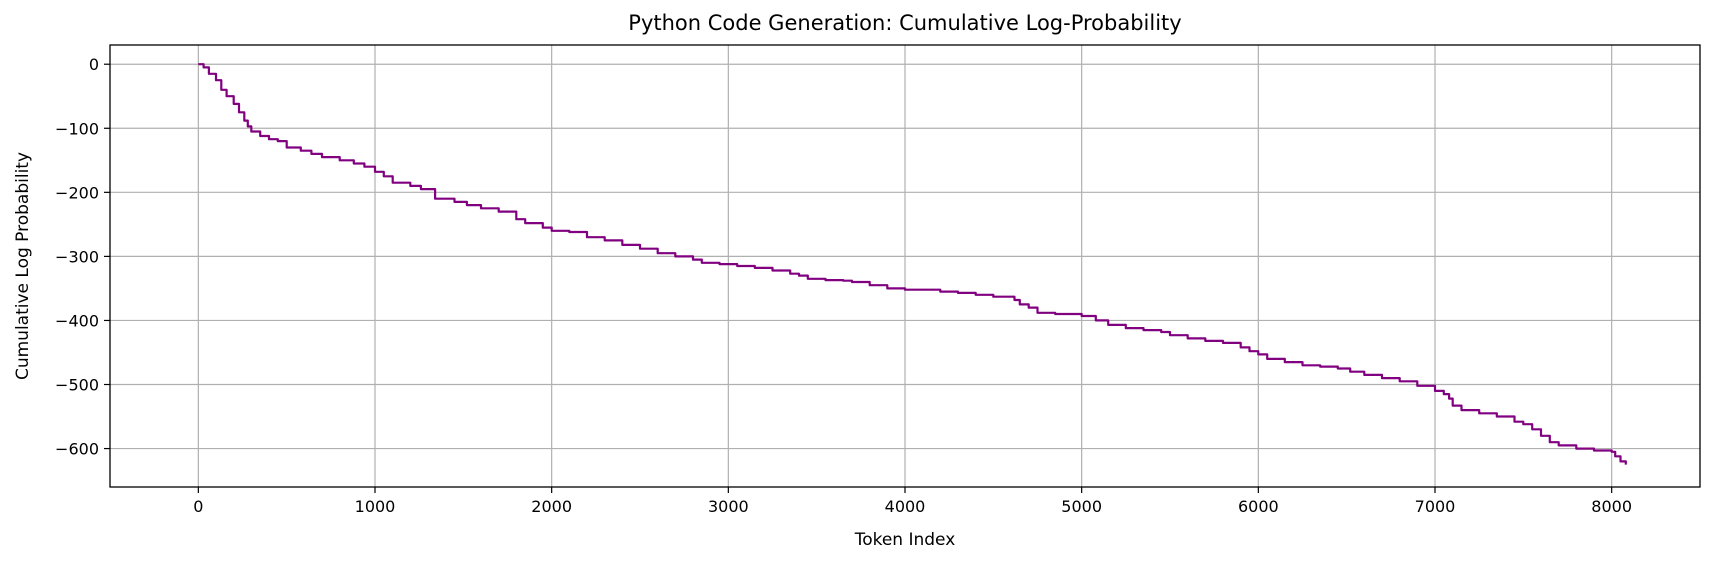  Describe the element at coordinates (77, 192) in the screenshot. I see `y-tick-label: −200` at that location.